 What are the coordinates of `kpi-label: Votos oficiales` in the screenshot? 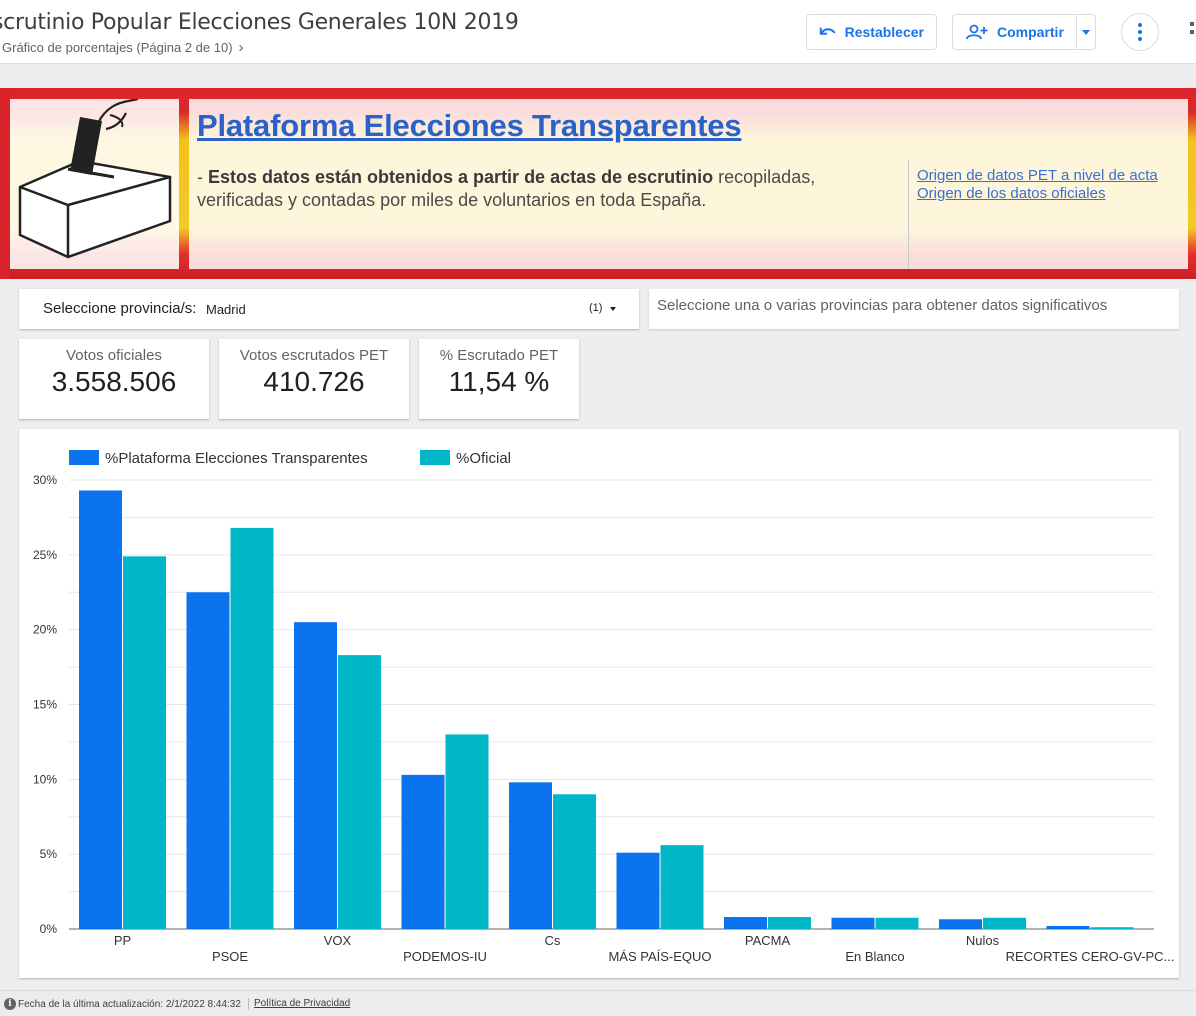 It's located at (114, 355).